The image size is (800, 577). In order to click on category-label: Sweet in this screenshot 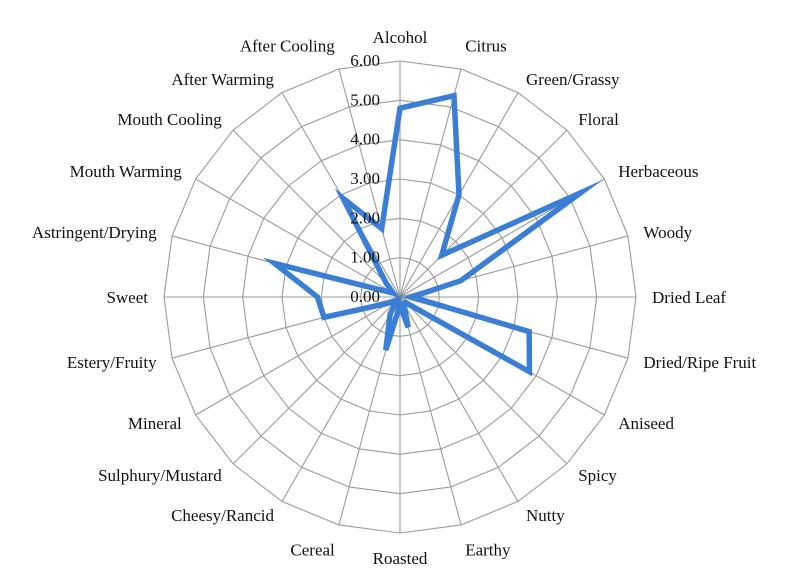, I will do `click(127, 297)`.